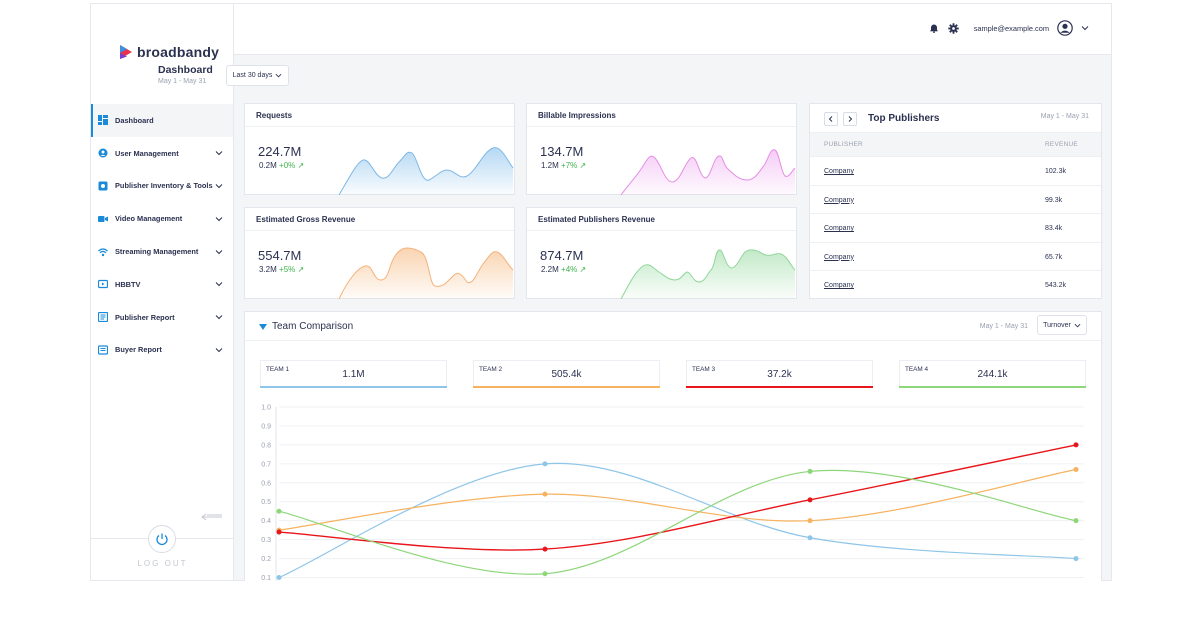  What do you see at coordinates (266, 521) in the screenshot?
I see `y-tick-label: 0.4` at bounding box center [266, 521].